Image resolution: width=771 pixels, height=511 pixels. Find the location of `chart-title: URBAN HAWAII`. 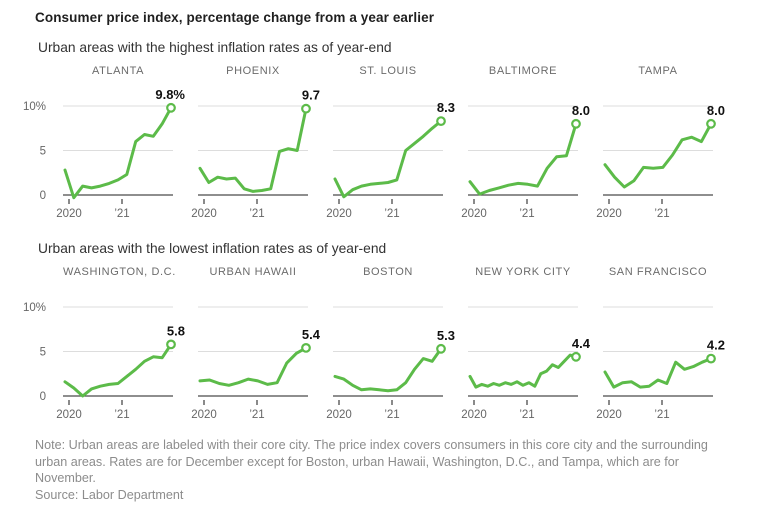

chart-title: URBAN HAWAII is located at coordinates (253, 272).